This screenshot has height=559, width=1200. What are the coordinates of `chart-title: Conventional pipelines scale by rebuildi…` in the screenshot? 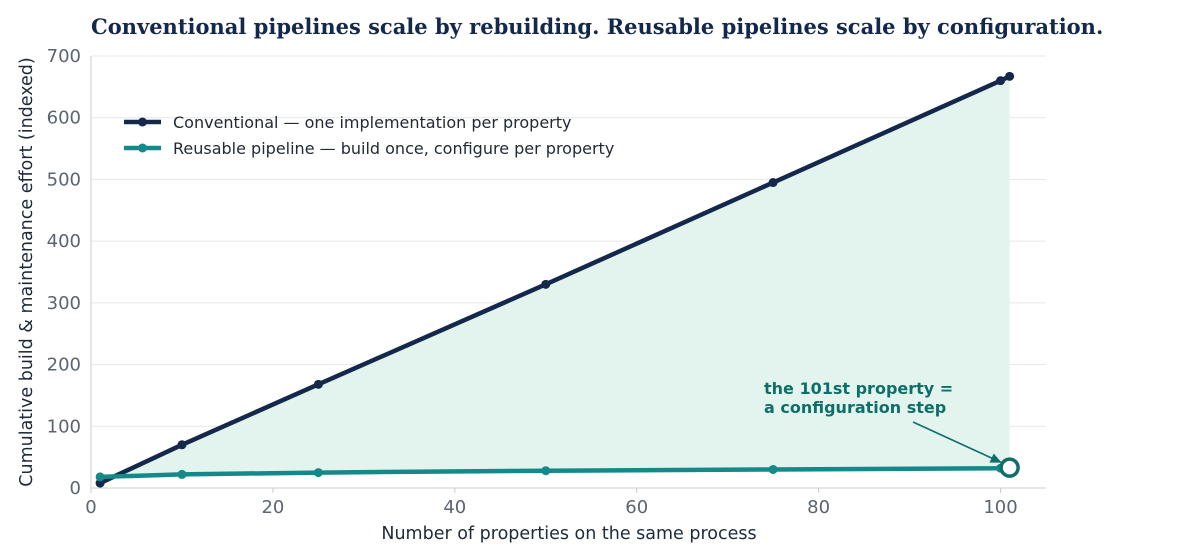 It's located at (597, 26).